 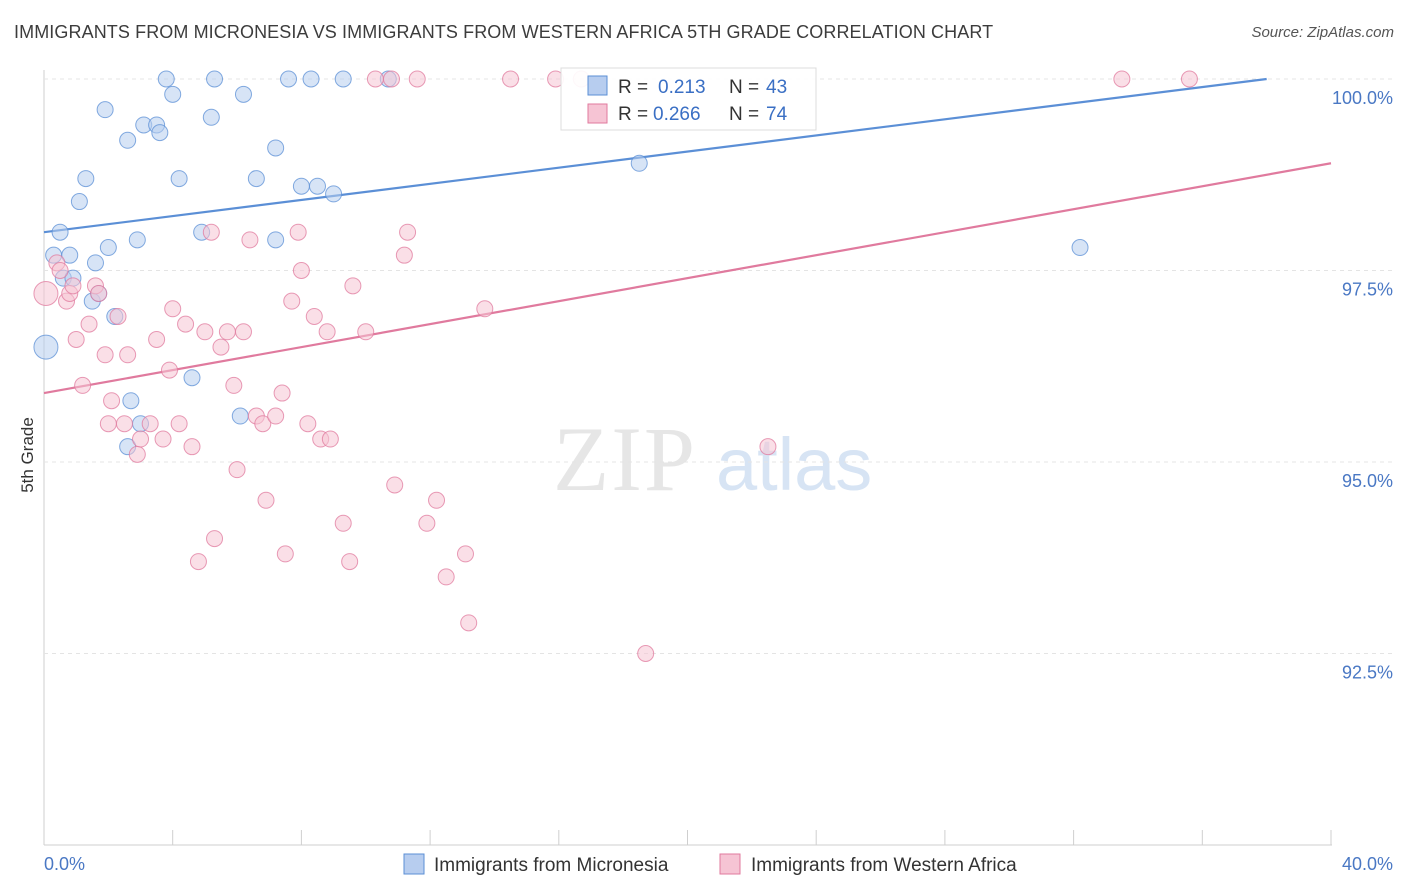 What do you see at coordinates (1362, 98) in the screenshot?
I see `y-tick-label: 100.0%` at bounding box center [1362, 98].